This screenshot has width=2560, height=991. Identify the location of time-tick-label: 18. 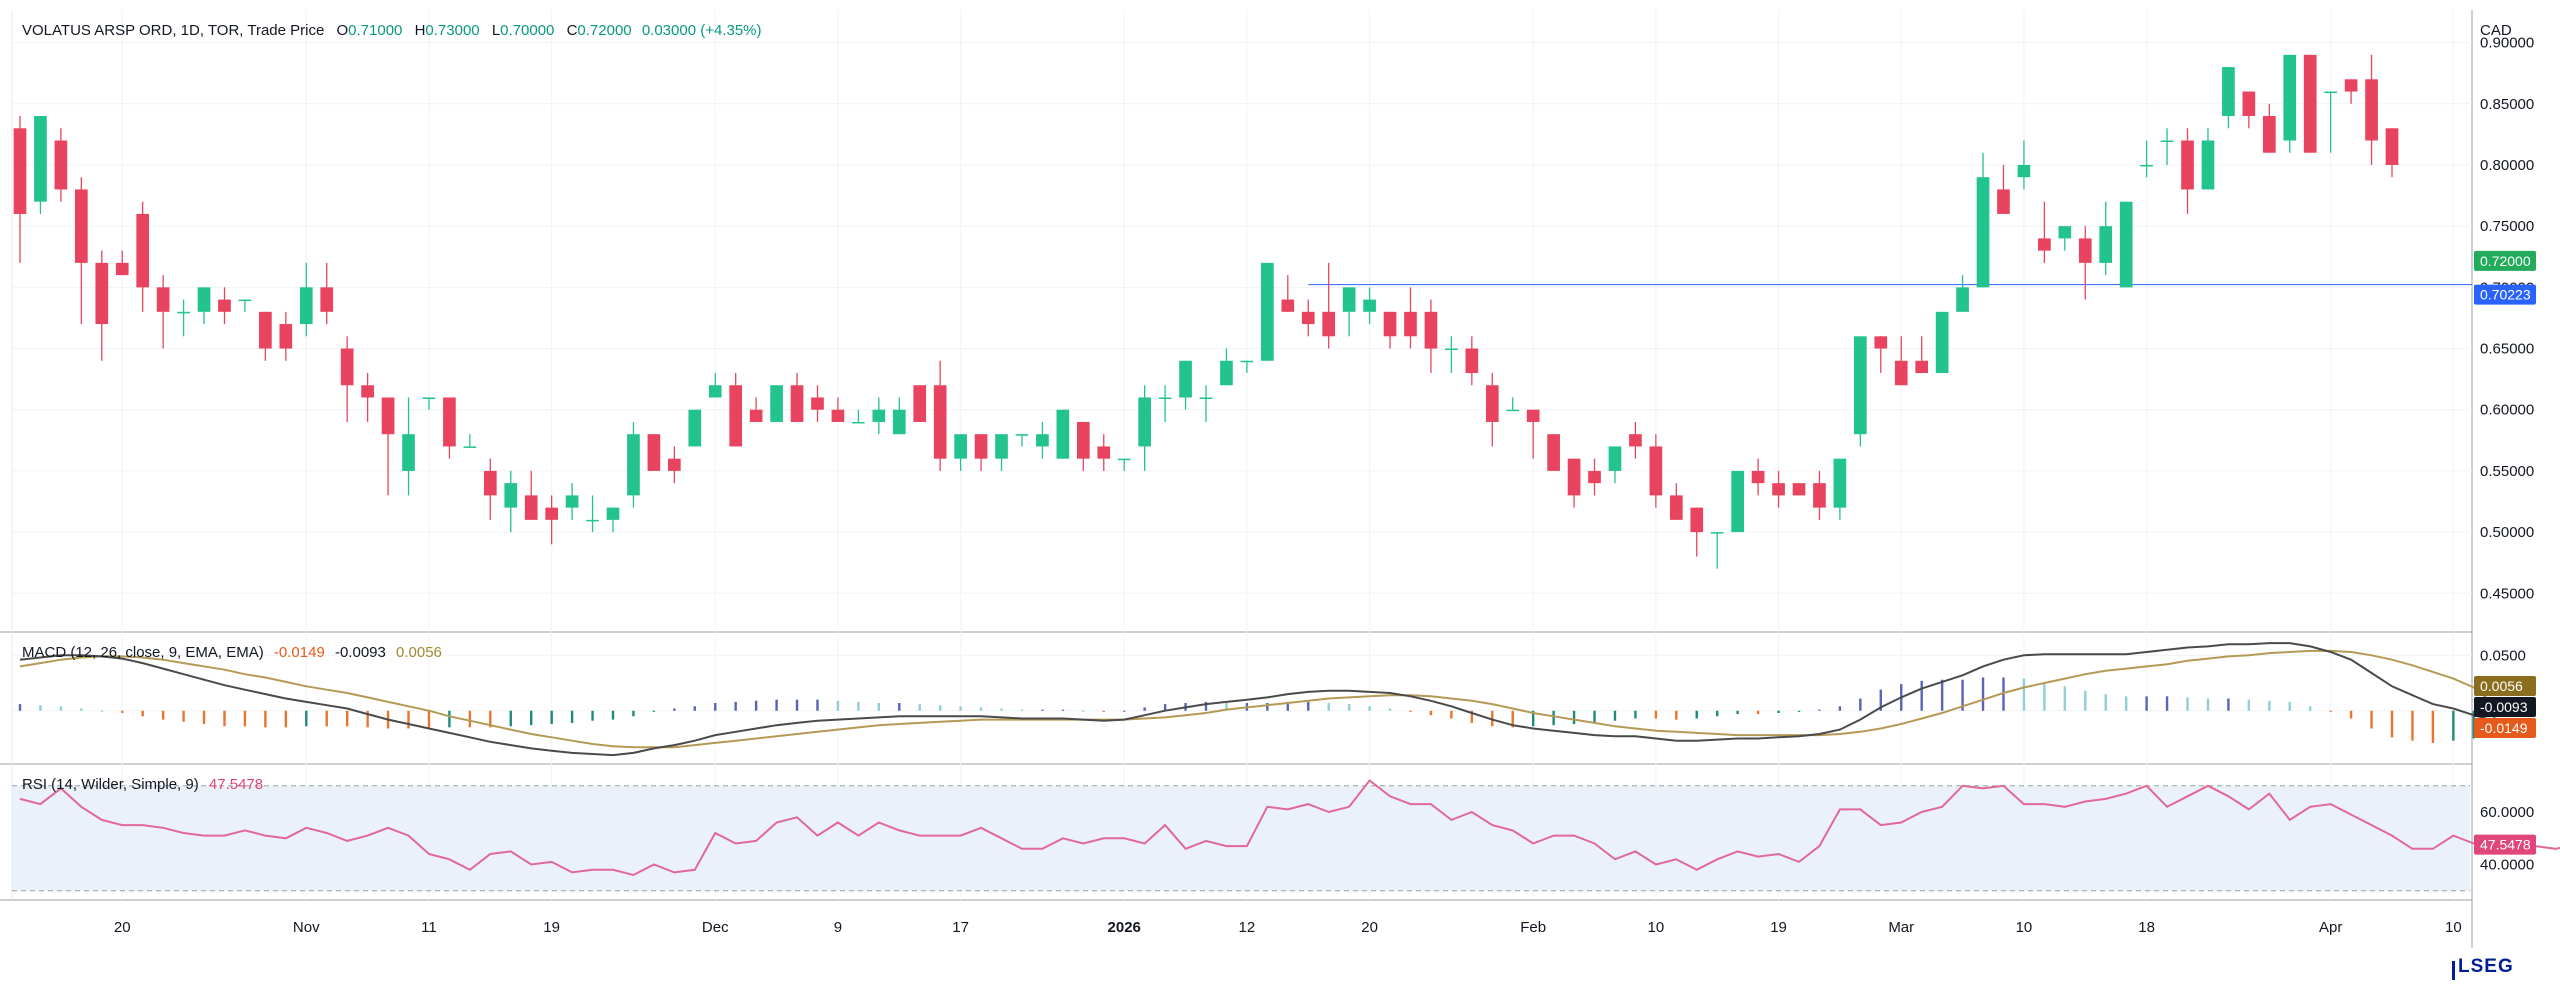
(2146, 927).